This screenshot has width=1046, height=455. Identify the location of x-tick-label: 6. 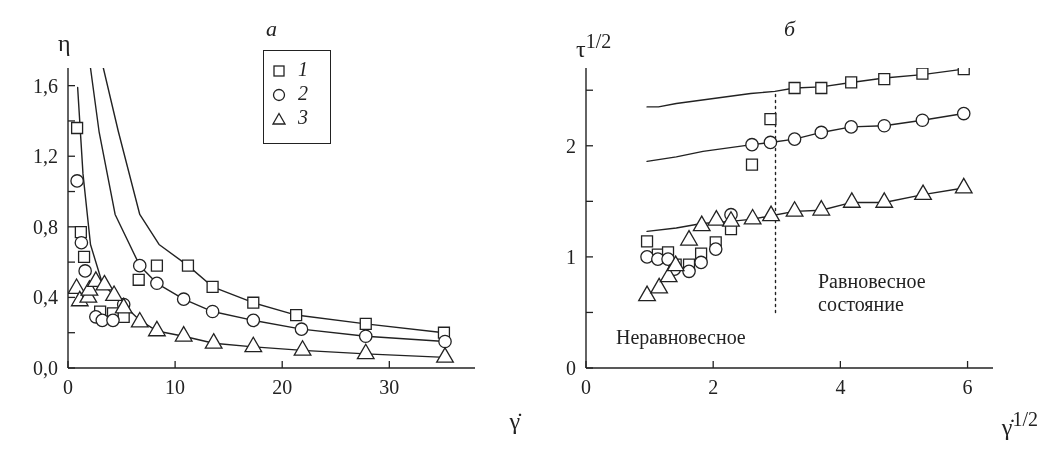
(967, 387).